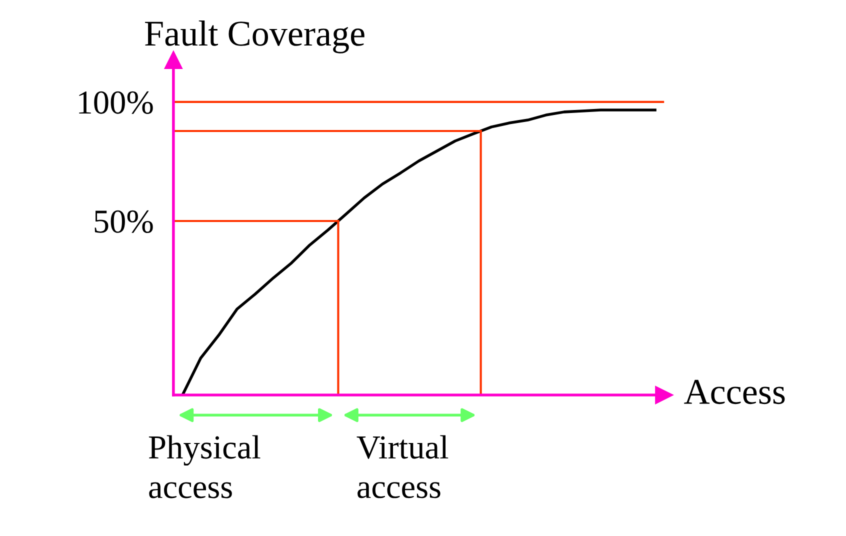 The image size is (846, 536). Describe the element at coordinates (123, 221) in the screenshot. I see `y-tick-label: 50%` at that location.